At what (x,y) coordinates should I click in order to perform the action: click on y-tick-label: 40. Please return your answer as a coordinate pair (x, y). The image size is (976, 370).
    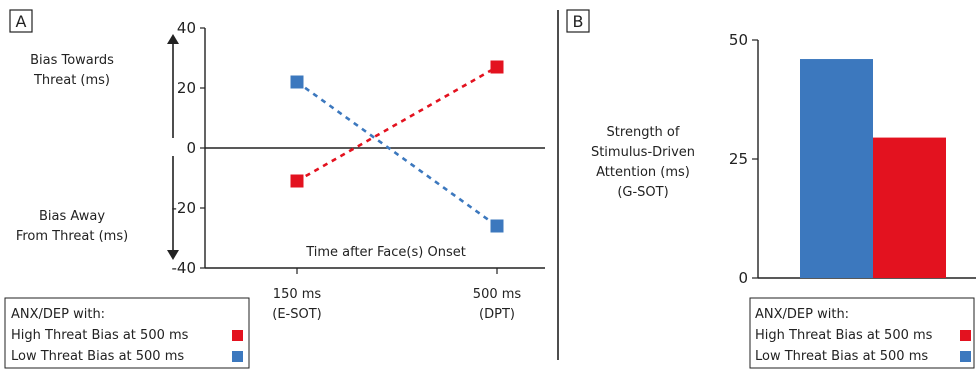
    Looking at the image, I should click on (186, 28).